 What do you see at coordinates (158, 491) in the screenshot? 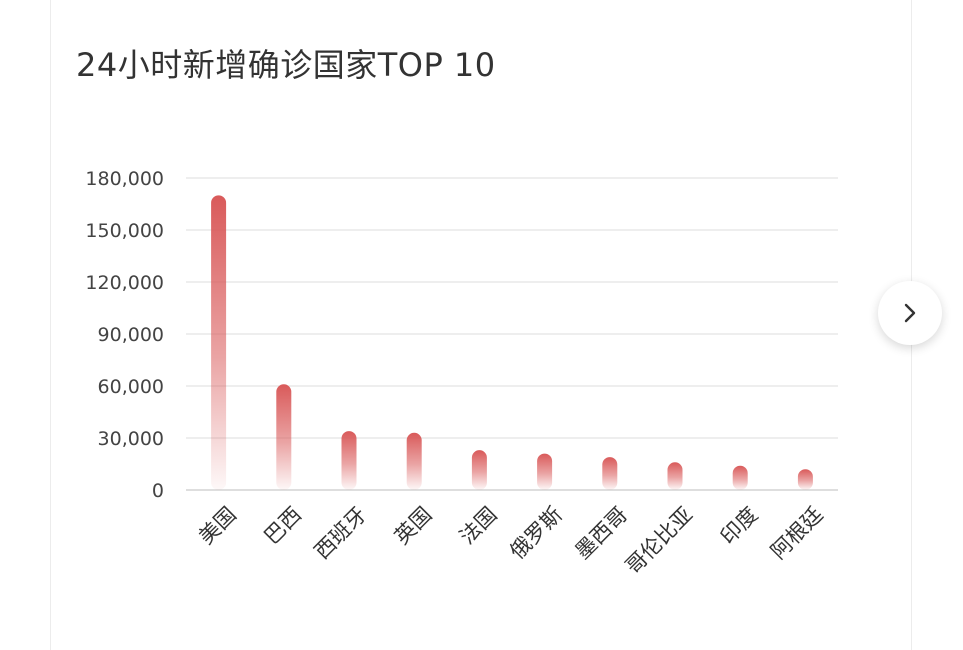
I see `y-tick-label: 0` at bounding box center [158, 491].